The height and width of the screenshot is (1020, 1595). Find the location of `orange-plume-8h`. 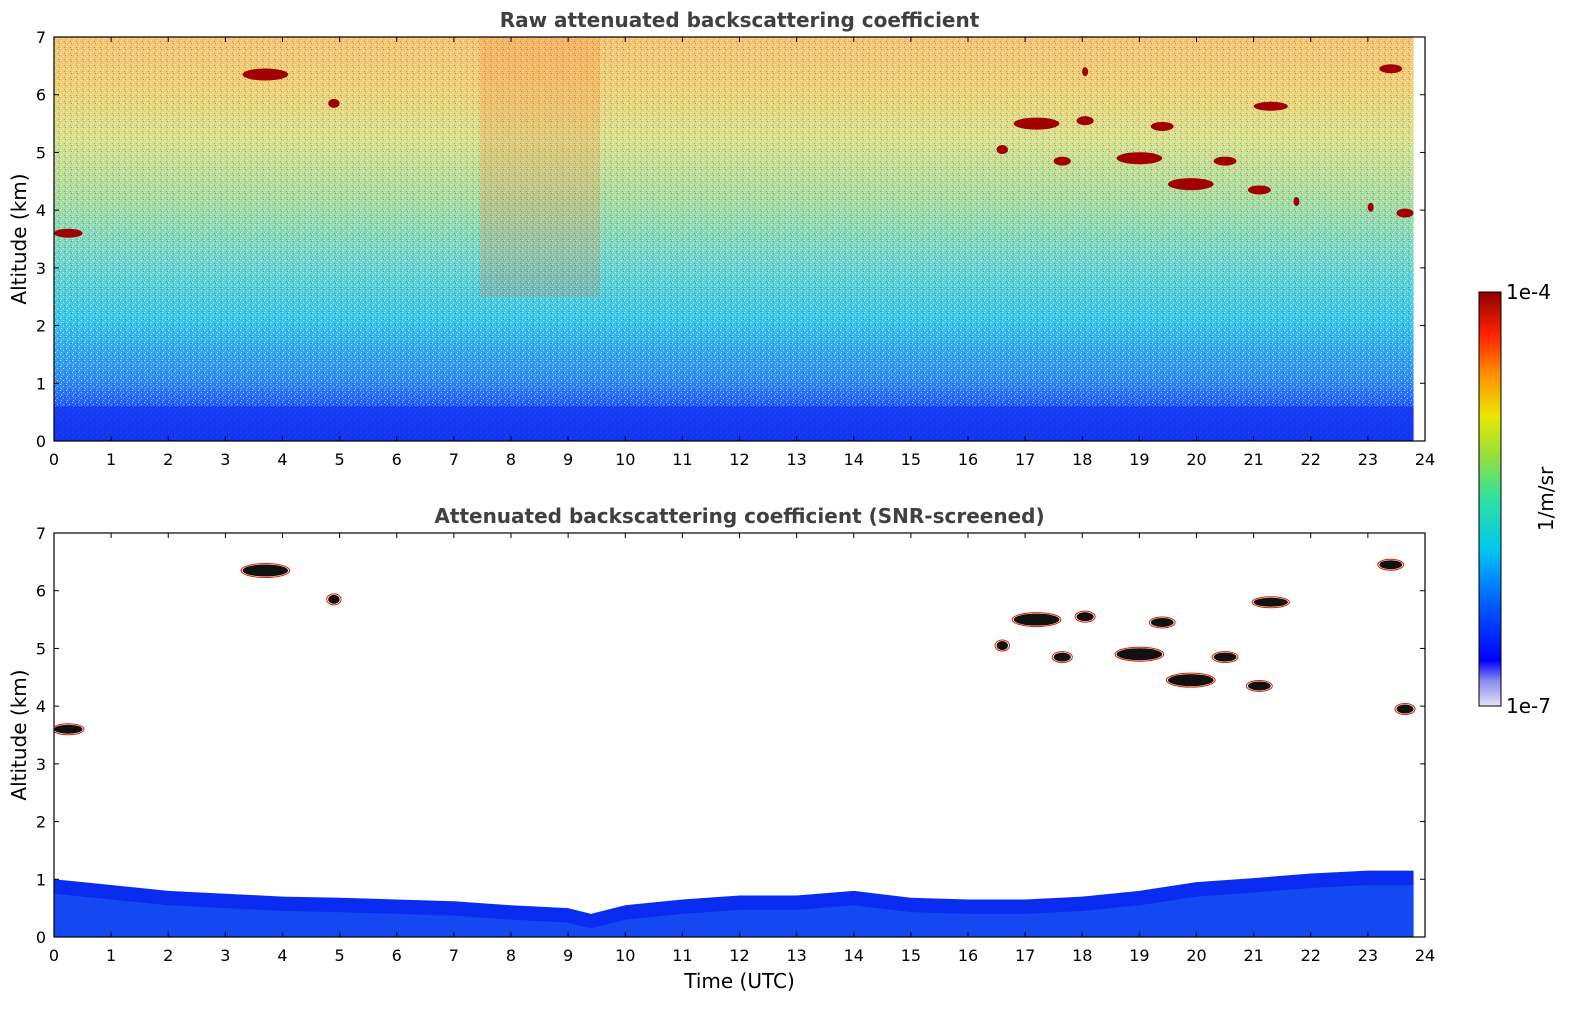

orange-plume-8h is located at coordinates (540, 167).